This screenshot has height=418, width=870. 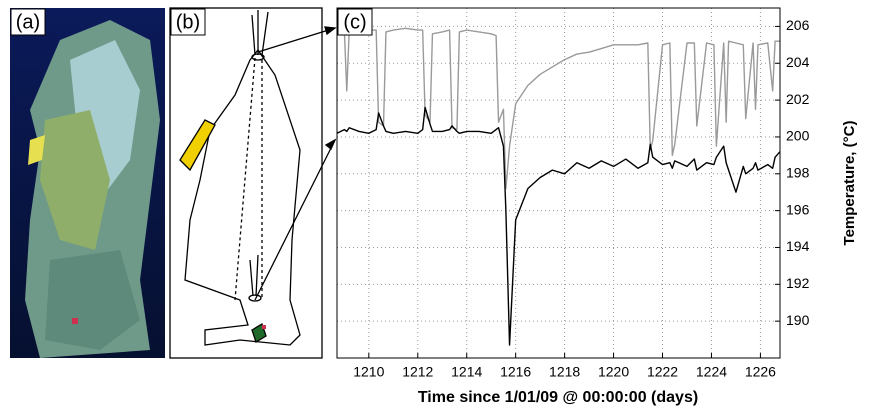 I want to click on y-axis-label: Temperature, (°C), so click(x=849, y=183).